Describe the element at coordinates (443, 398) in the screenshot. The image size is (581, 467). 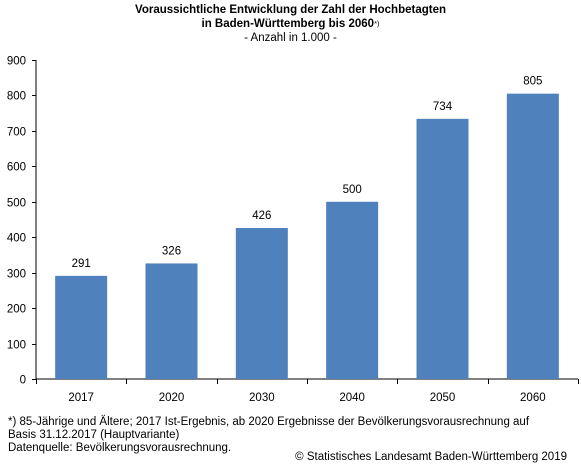
I see `x-tick-label: 2050` at that location.